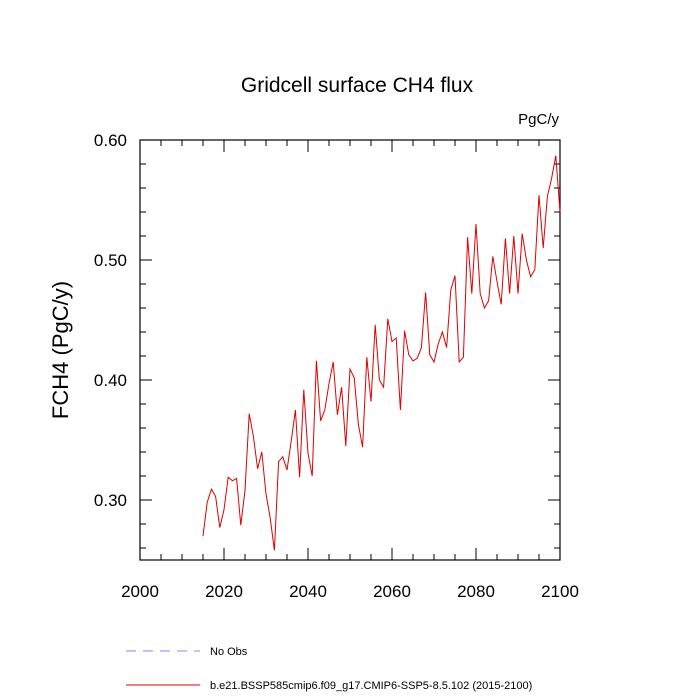 This screenshot has width=700, height=700. Describe the element at coordinates (476, 591) in the screenshot. I see `x-tick-label: 2080` at that location.